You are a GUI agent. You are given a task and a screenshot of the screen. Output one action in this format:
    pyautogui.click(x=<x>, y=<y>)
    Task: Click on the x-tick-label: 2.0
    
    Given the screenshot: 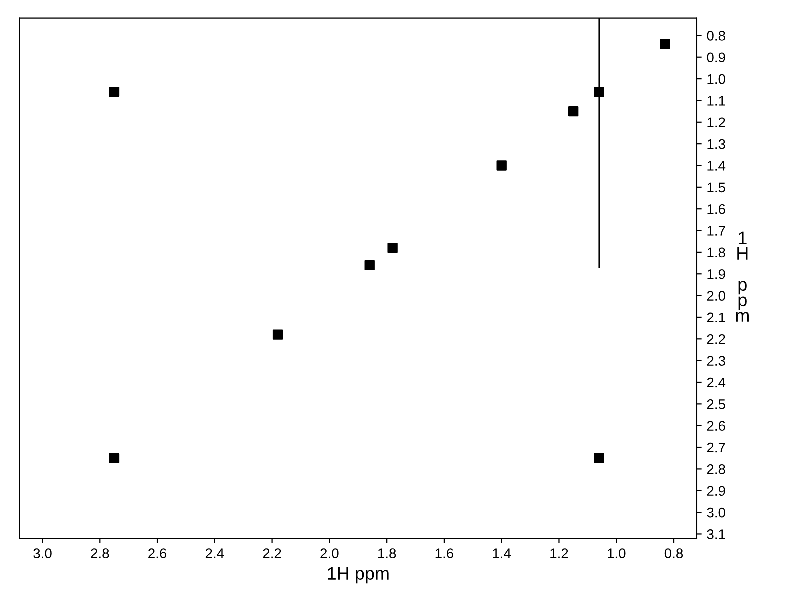 What is the action you would take?
    pyautogui.click(x=329, y=553)
    